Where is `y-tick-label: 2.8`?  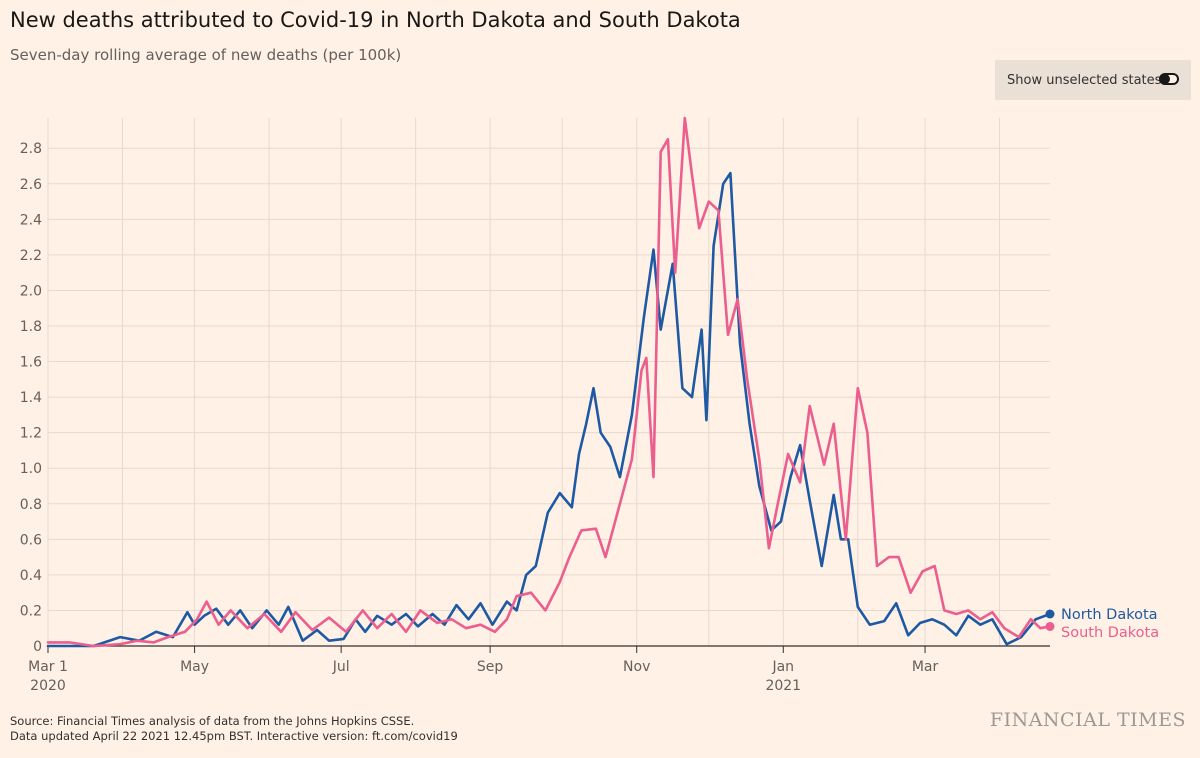
y-tick-label: 2.8 is located at coordinates (31, 149).